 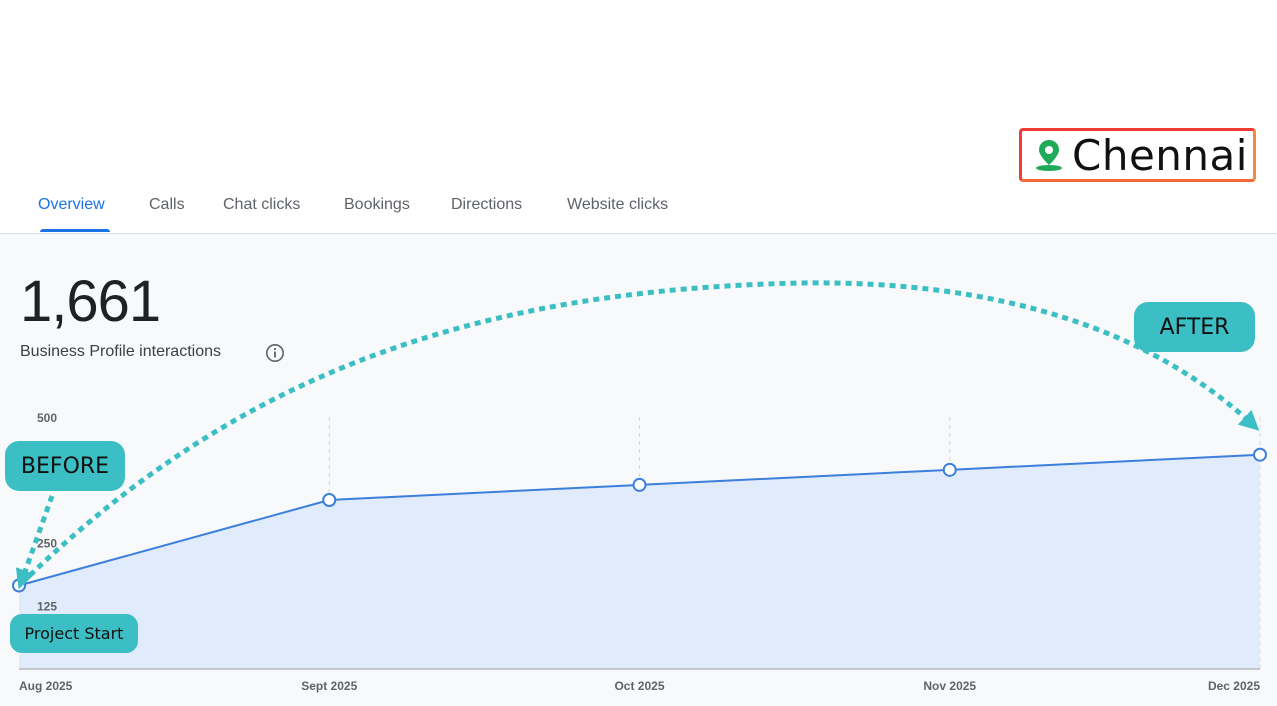 I want to click on y-tick-label: 250, so click(x=47, y=544).